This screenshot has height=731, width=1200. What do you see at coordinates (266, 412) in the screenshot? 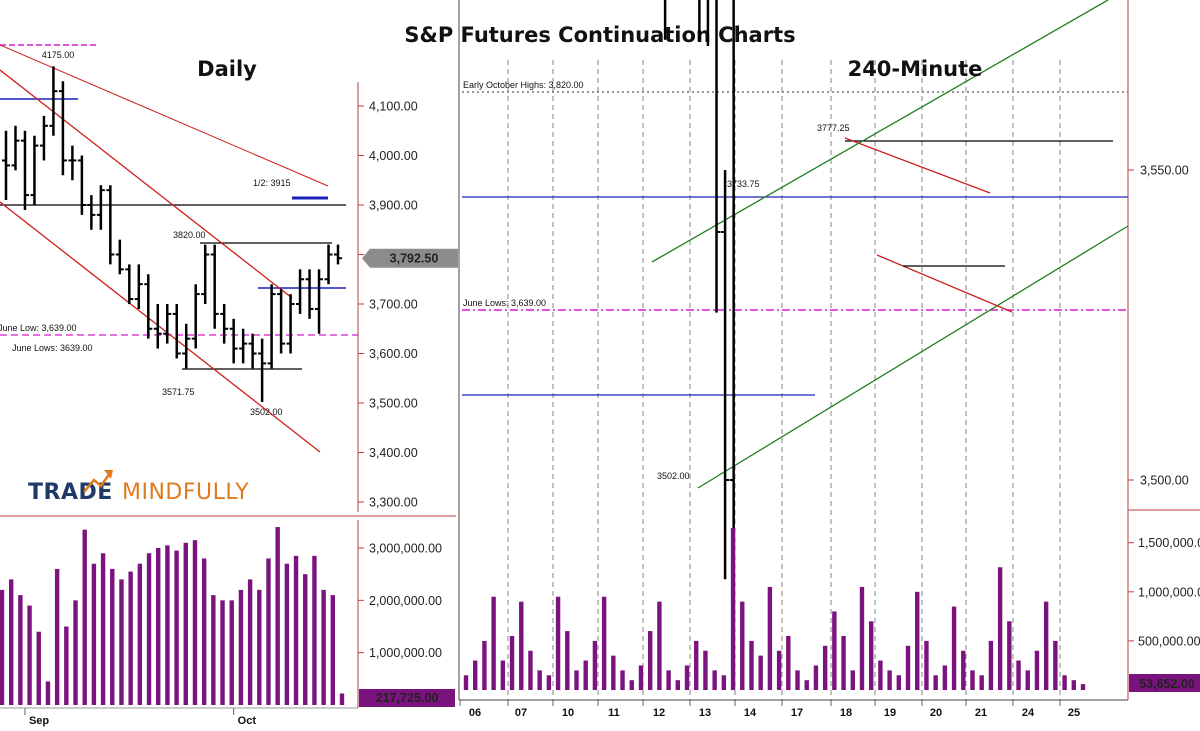
I see `daily-annotation: 3502.00` at bounding box center [266, 412].